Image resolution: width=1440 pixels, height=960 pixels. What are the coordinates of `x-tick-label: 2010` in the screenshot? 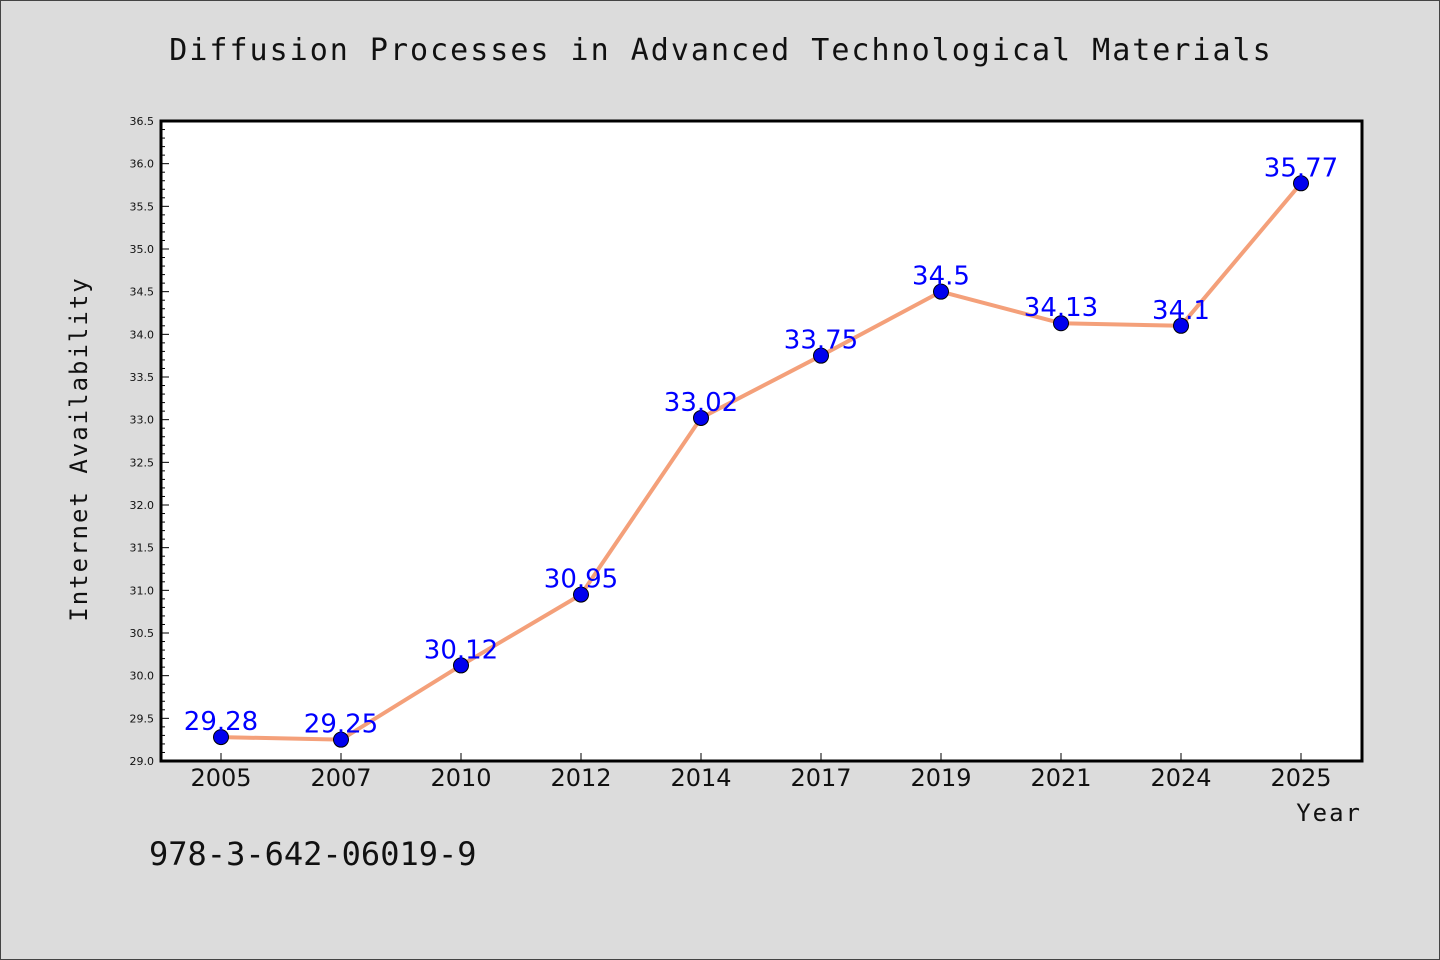 It's located at (460, 778).